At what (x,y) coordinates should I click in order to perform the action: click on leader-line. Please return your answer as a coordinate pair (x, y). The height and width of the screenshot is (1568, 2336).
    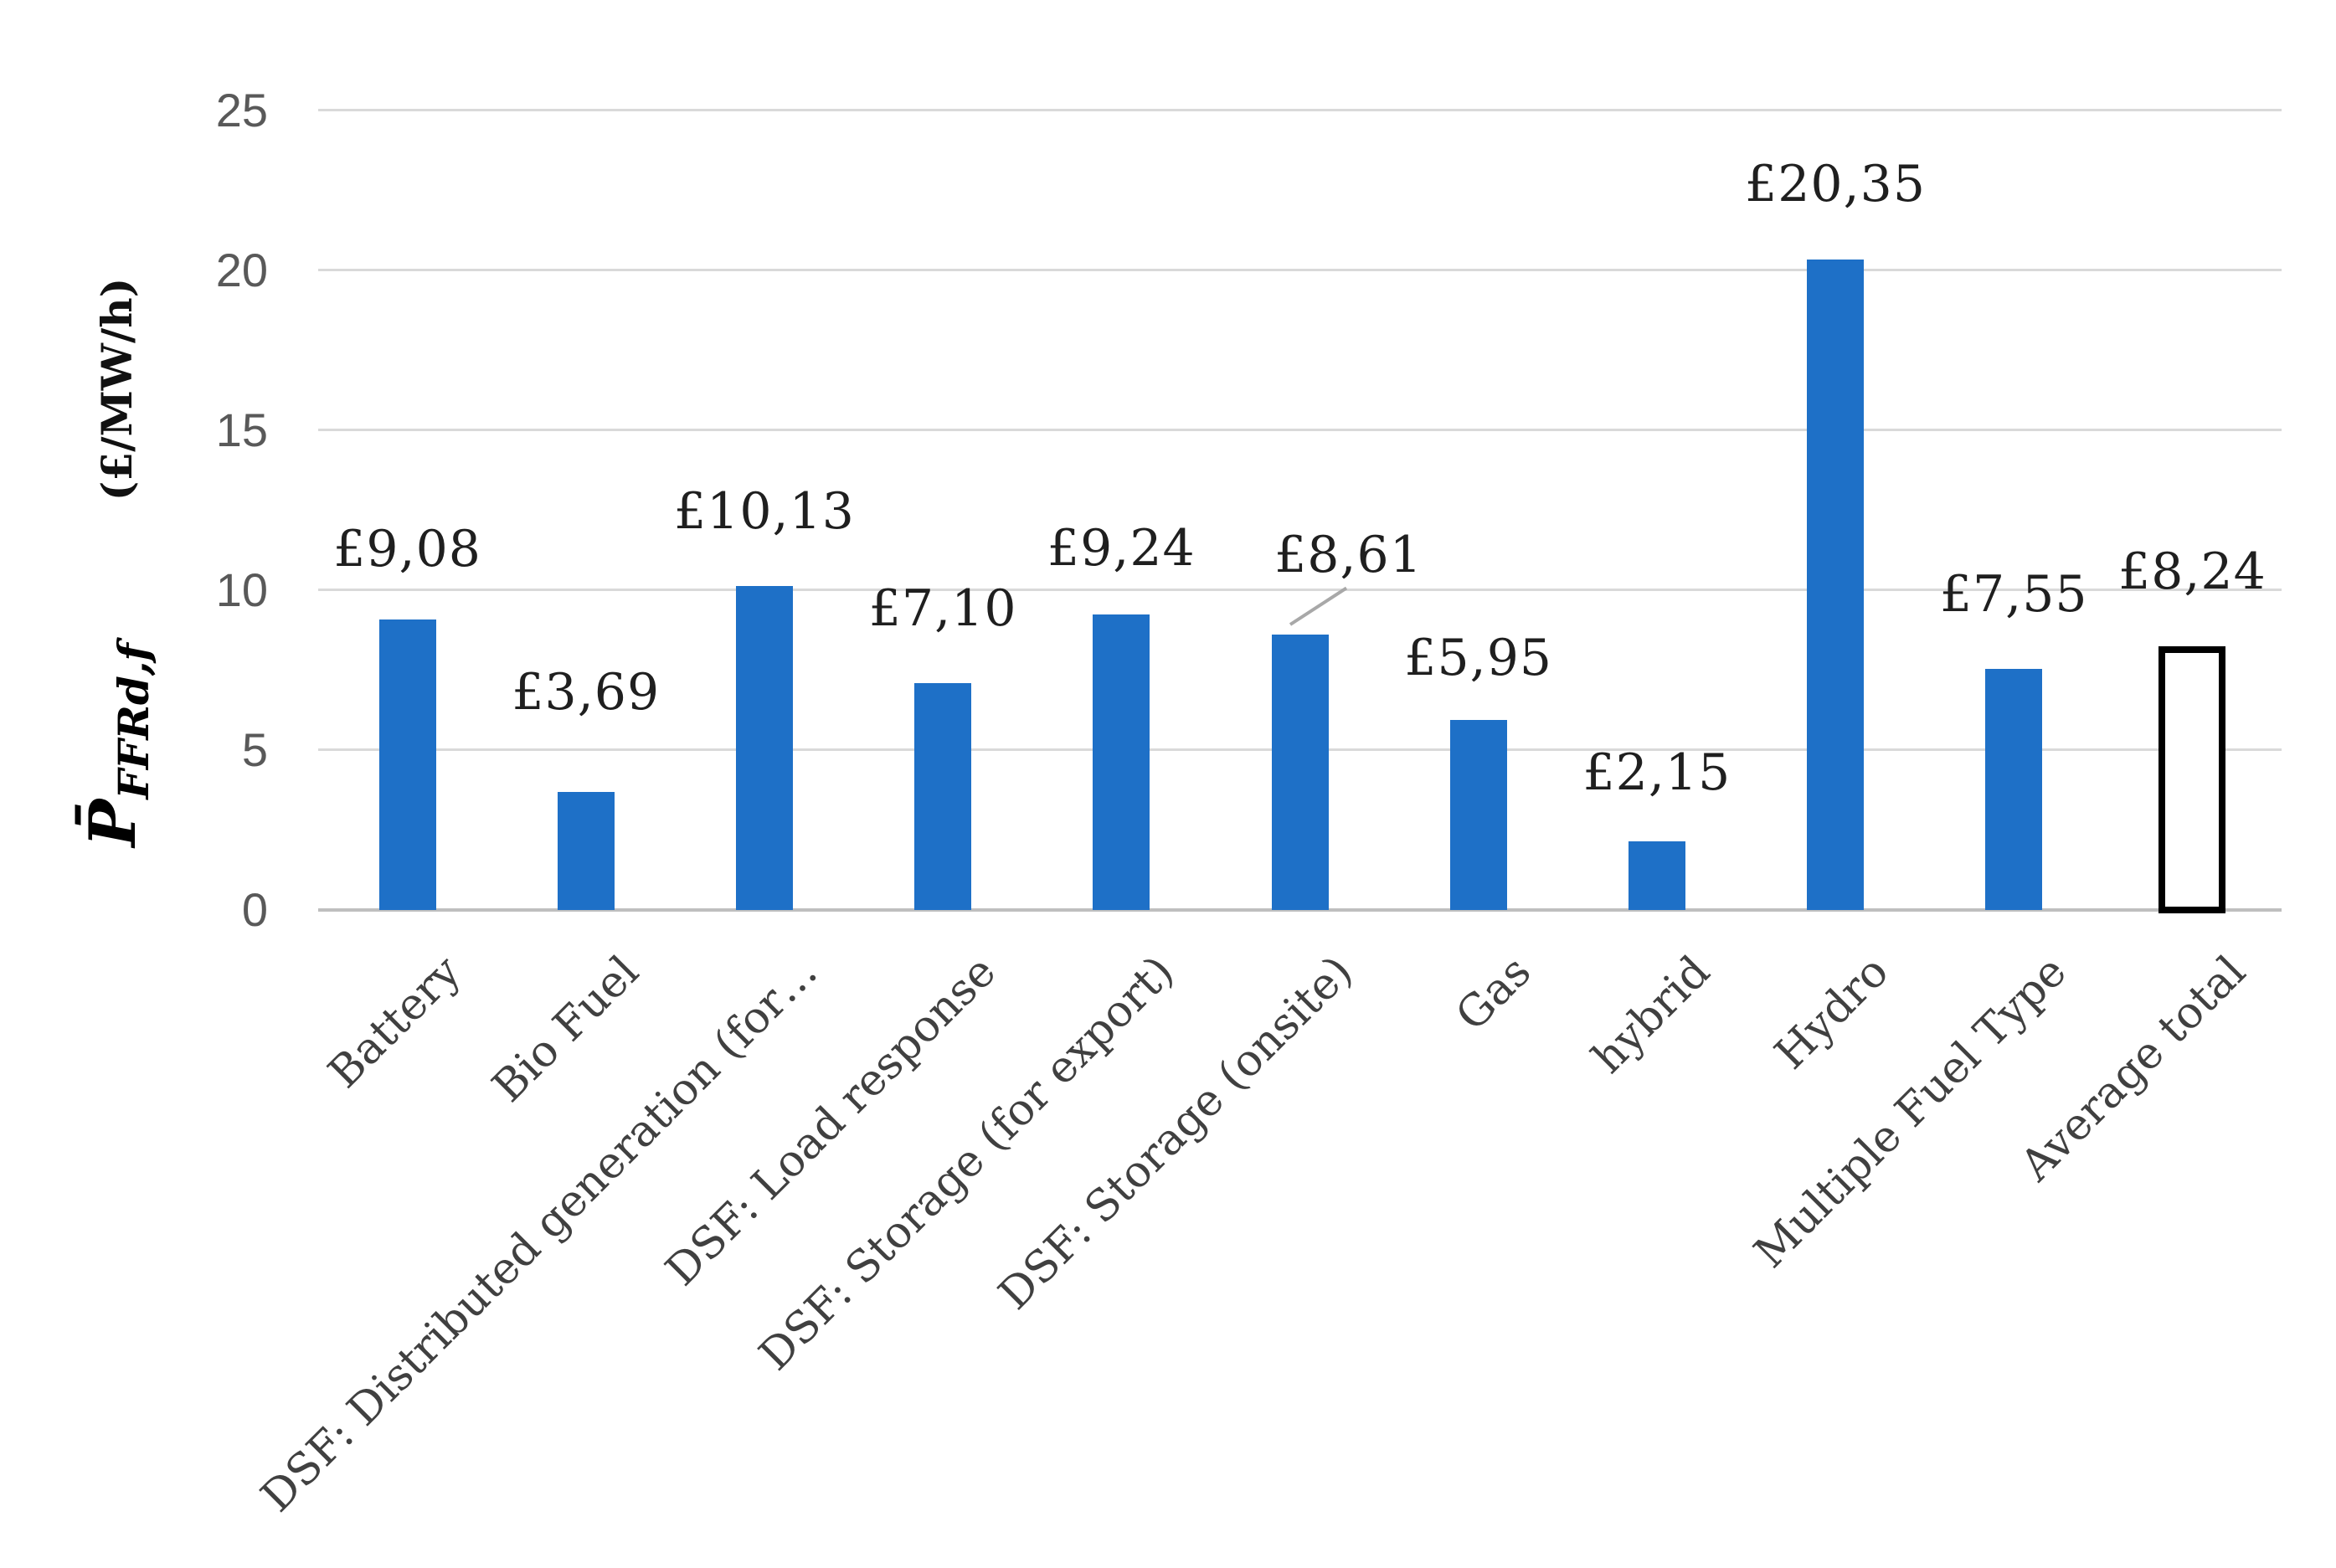
    Looking at the image, I should click on (1318, 606).